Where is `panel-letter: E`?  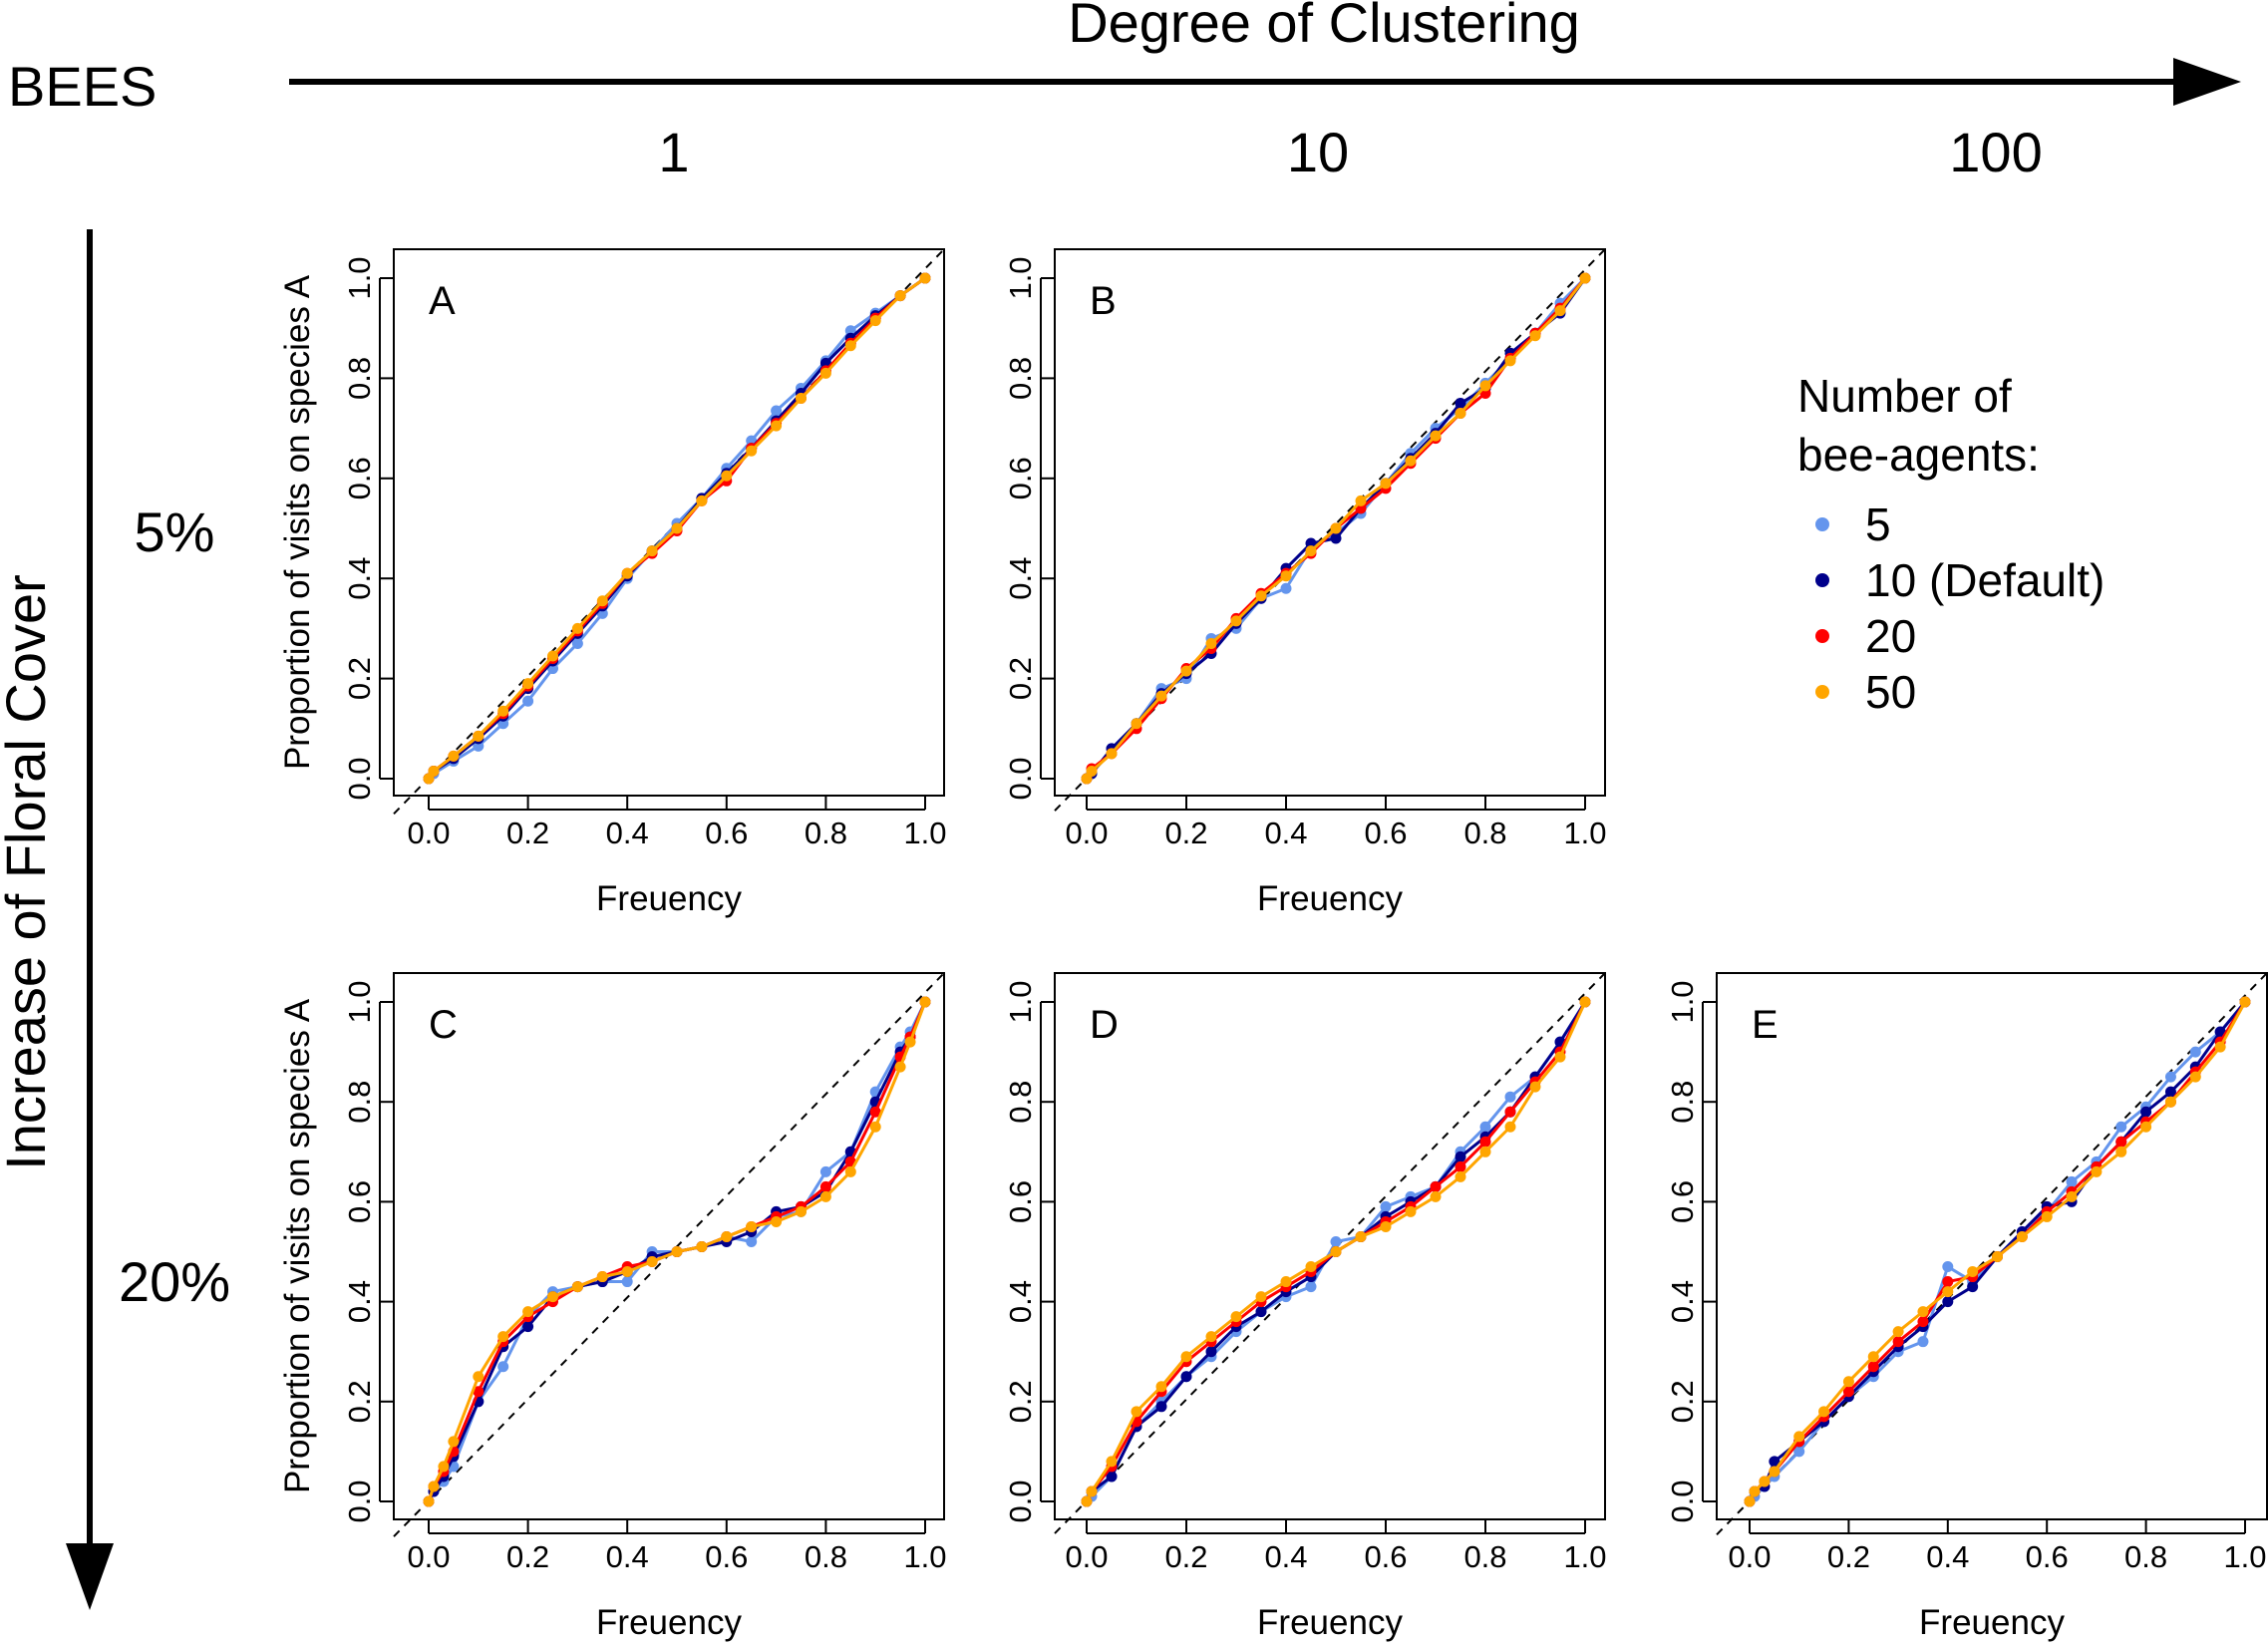
panel-letter: E is located at coordinates (1765, 1025).